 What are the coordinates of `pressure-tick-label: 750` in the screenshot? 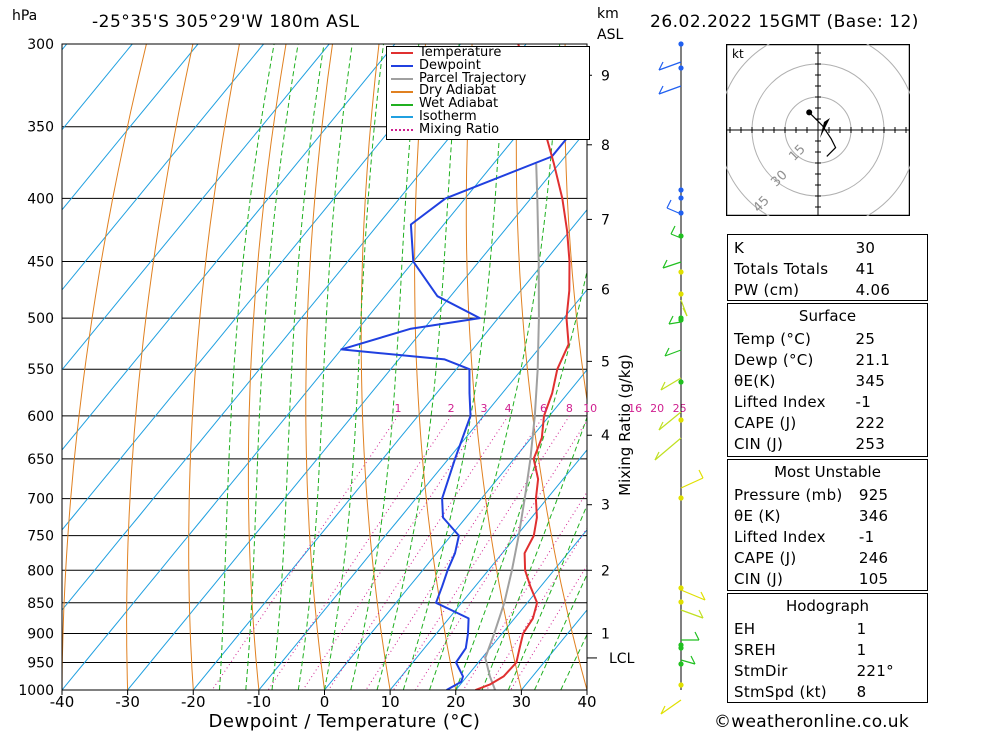 It's located at (40, 537).